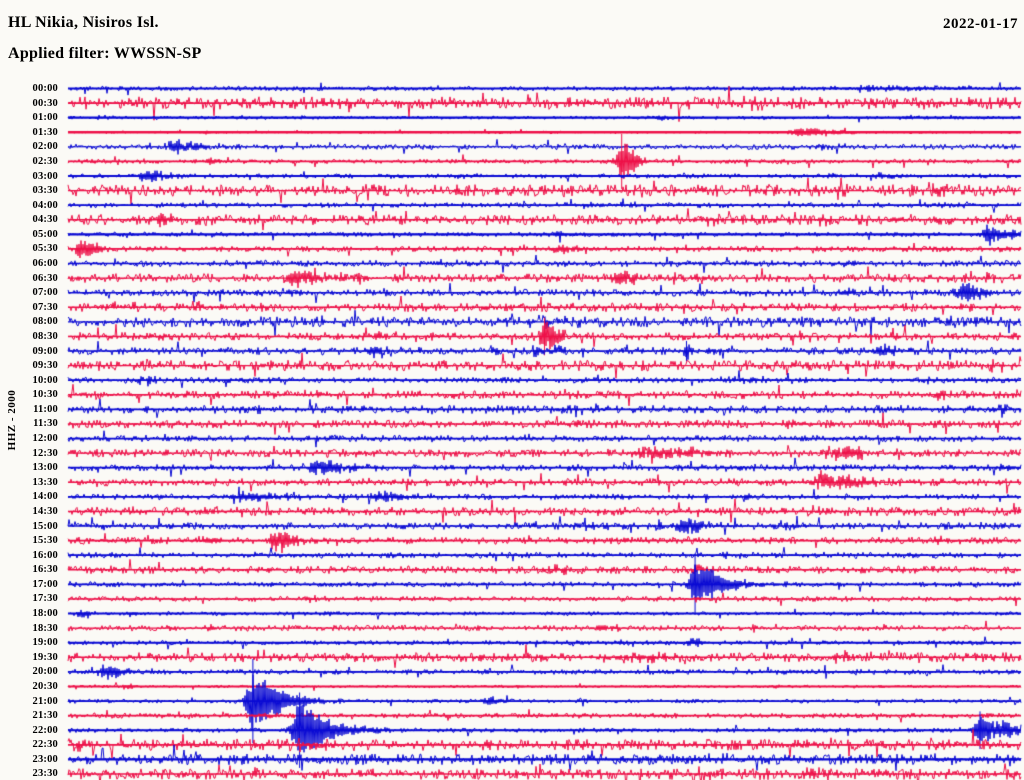  I want to click on time-label: 10:30, so click(45, 395).